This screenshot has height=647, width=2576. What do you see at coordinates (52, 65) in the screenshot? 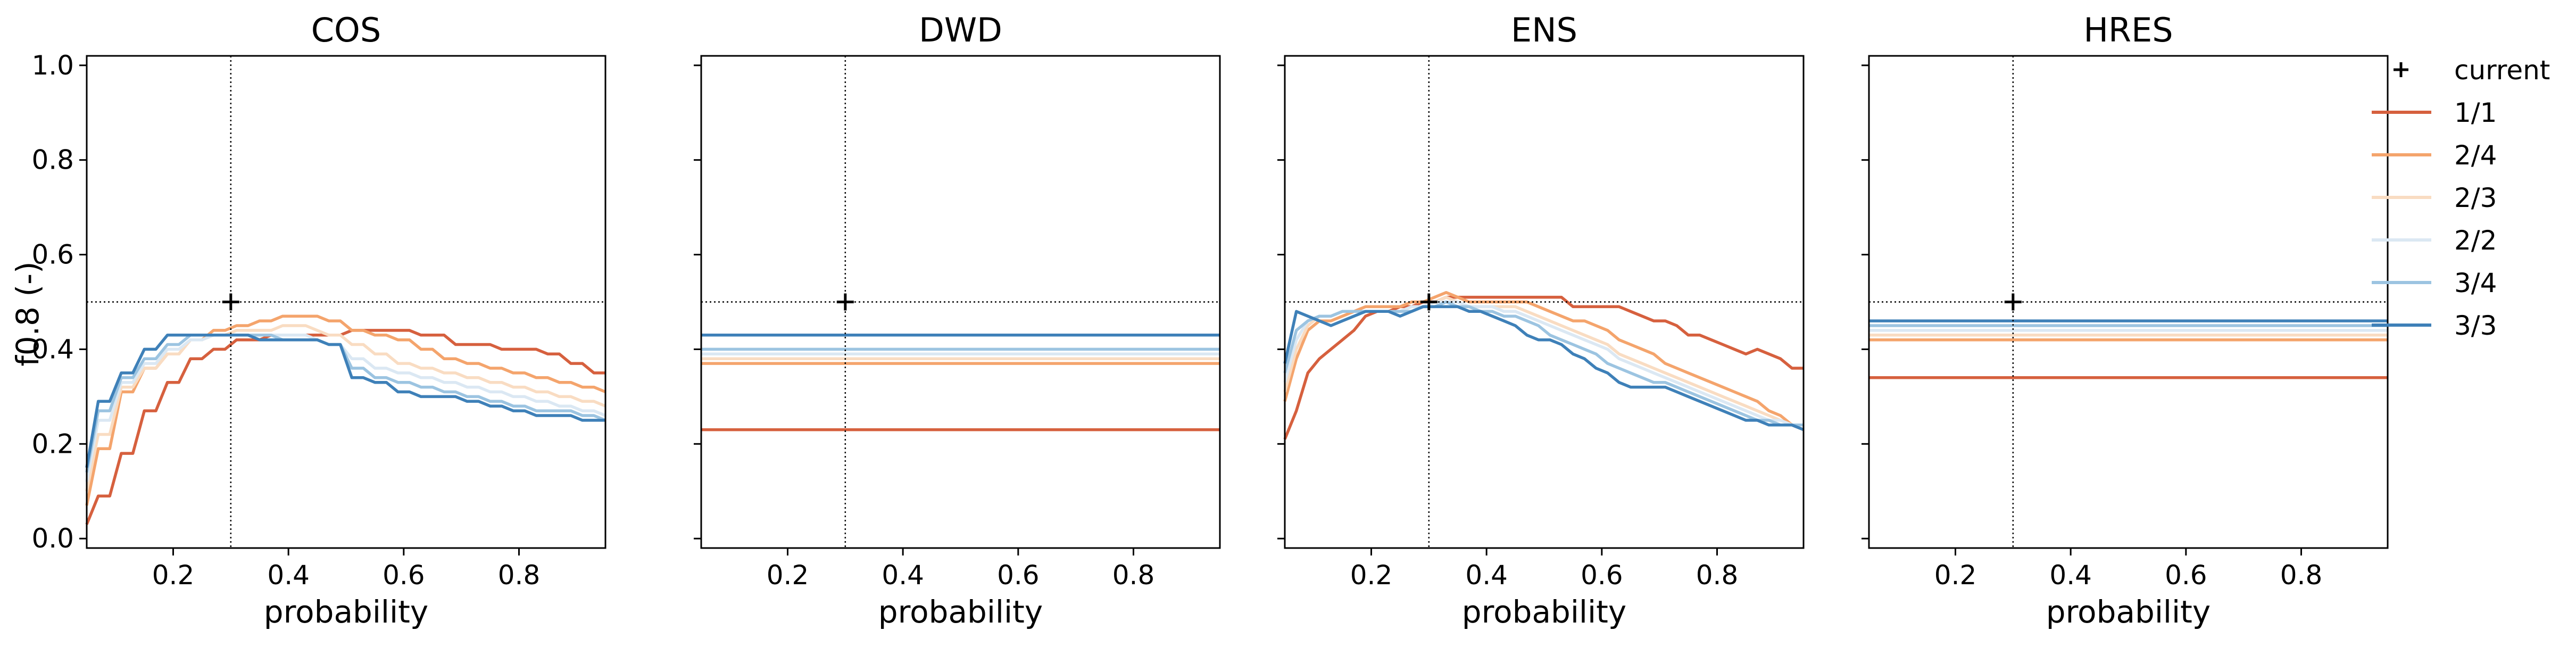
I see `y-tick-label: 1.0` at bounding box center [52, 65].